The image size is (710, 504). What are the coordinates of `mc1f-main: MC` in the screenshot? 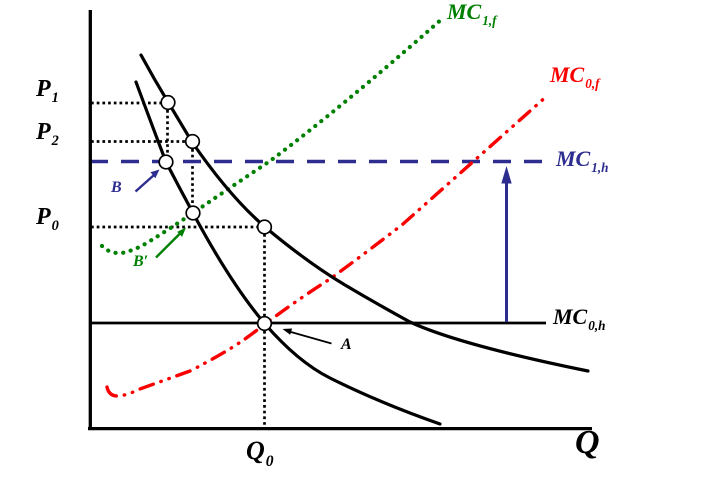 It's located at (464, 12).